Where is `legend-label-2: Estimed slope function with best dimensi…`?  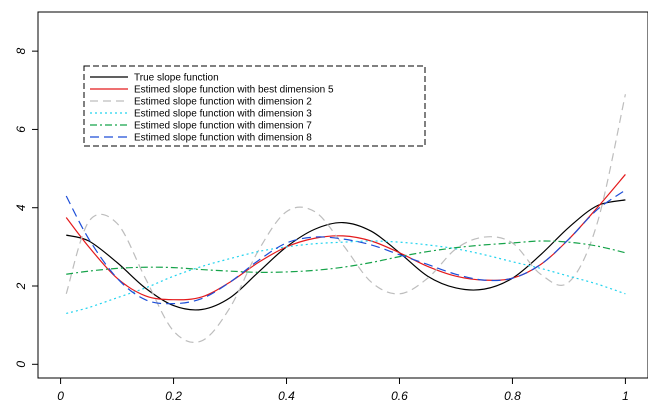
legend-label-2: Estimed slope function with best dimensi… is located at coordinates (234, 90).